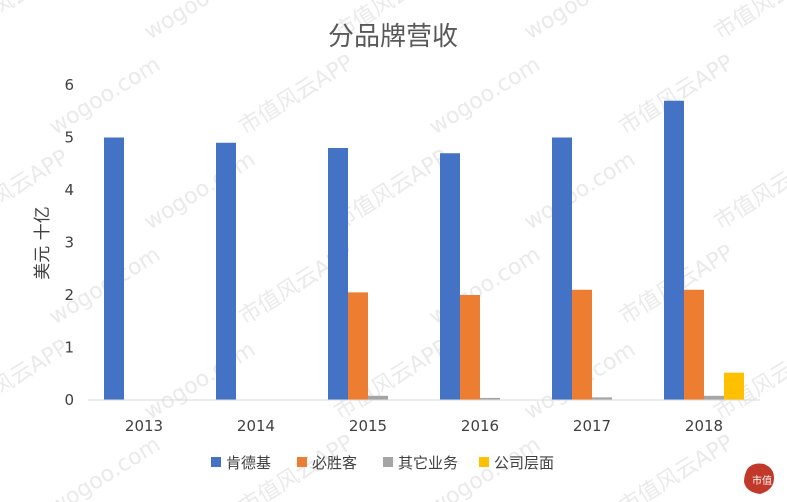  I want to click on watermark-logo-text: 市值, so click(762, 480).